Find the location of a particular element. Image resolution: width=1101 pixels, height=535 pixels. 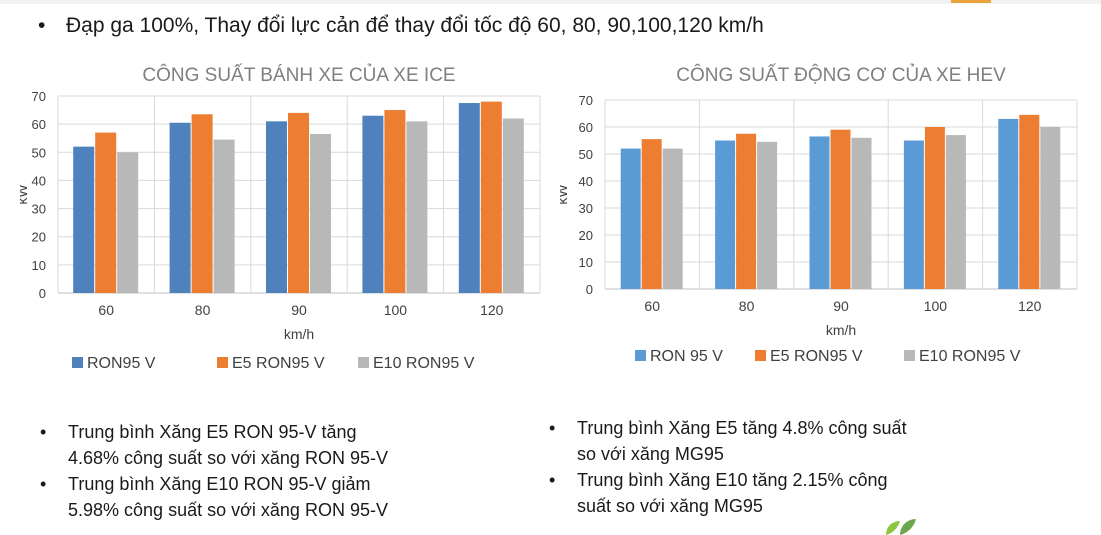

note-line: Trung bình Xăng E10 tăng 2.15% công is located at coordinates (732, 480).